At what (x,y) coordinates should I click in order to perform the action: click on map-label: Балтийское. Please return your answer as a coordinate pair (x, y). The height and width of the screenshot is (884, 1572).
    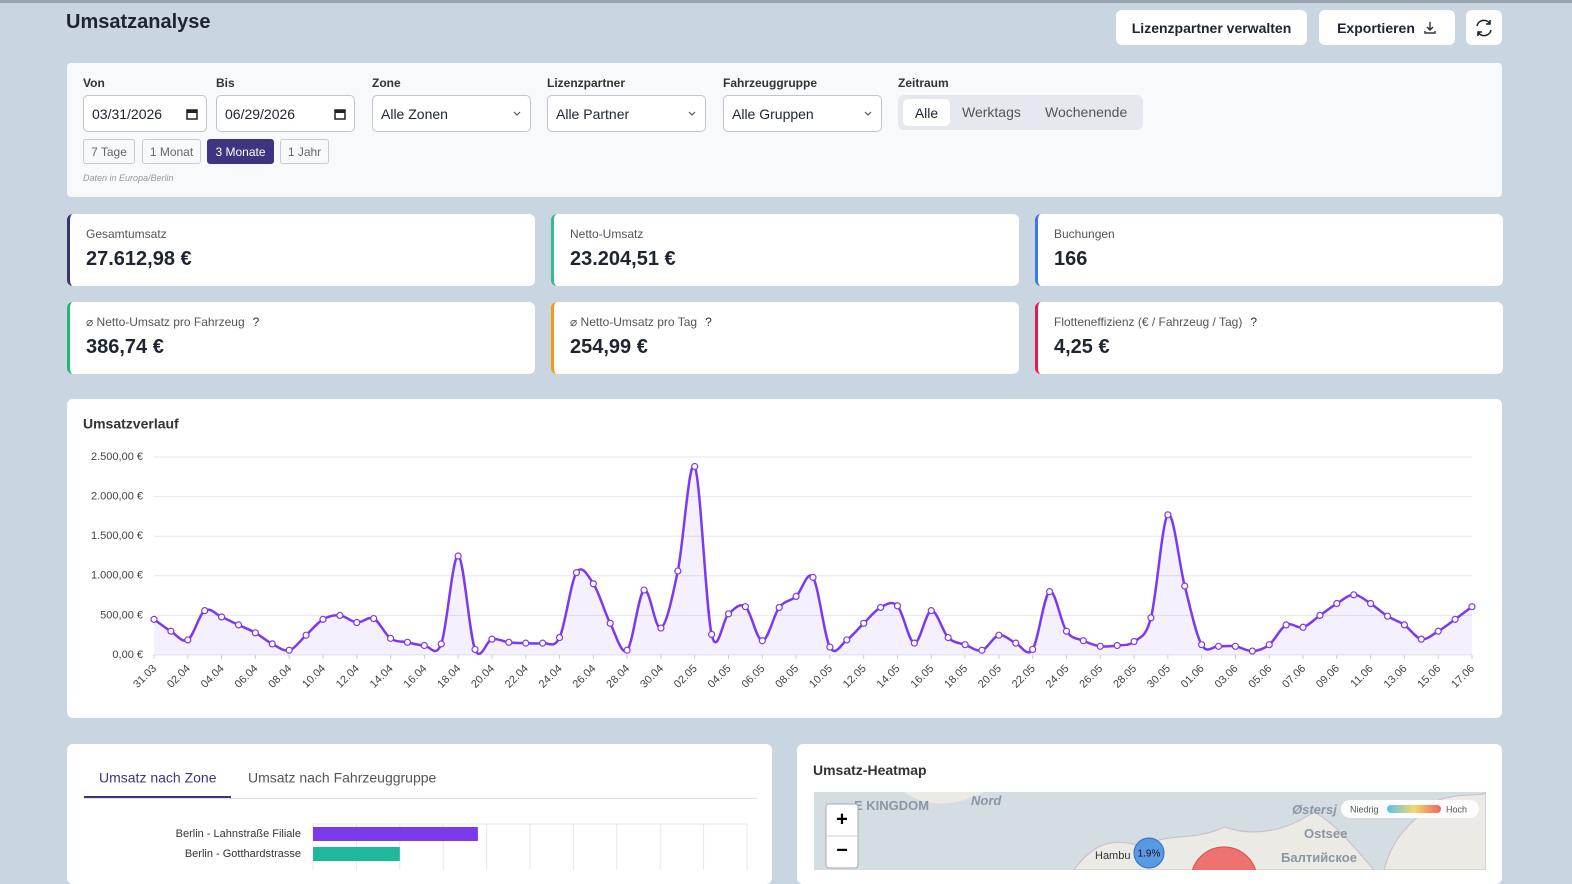
    Looking at the image, I should click on (1319, 857).